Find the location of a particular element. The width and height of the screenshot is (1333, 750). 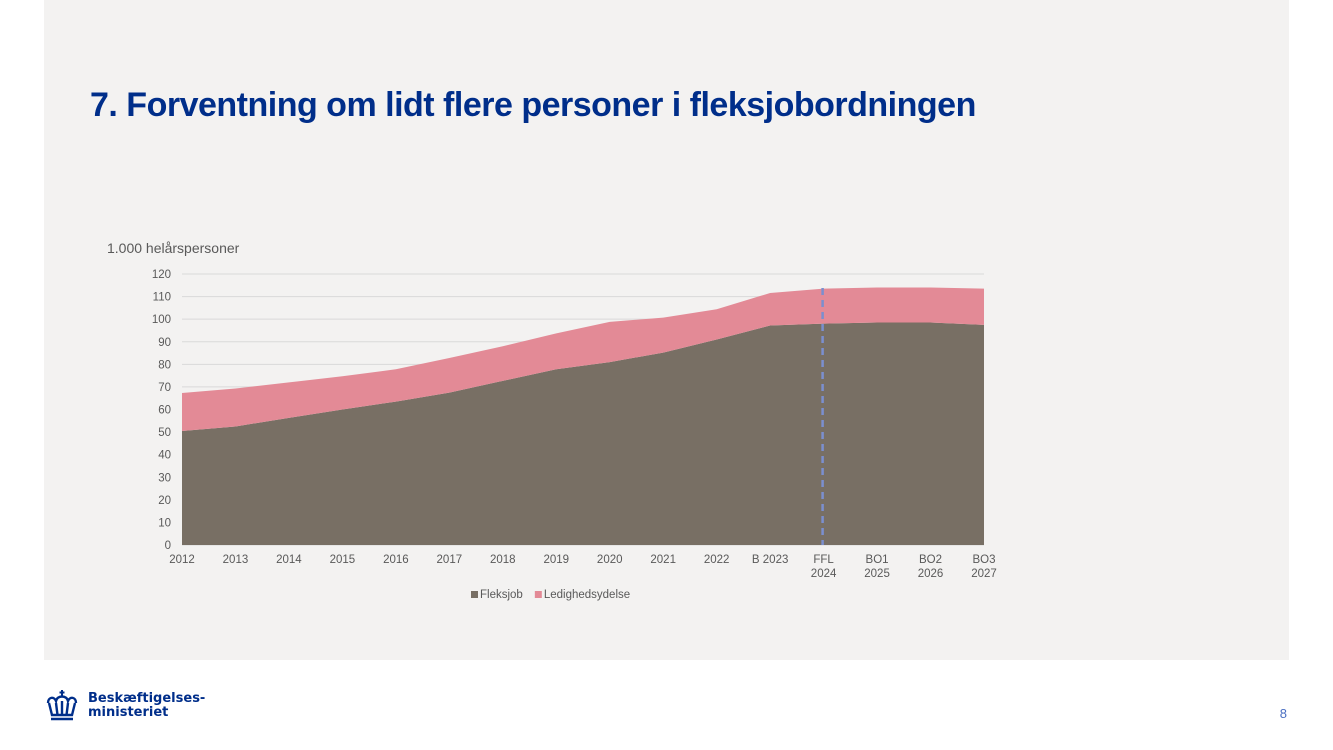

x-tick-label: 2014 is located at coordinates (289, 560).